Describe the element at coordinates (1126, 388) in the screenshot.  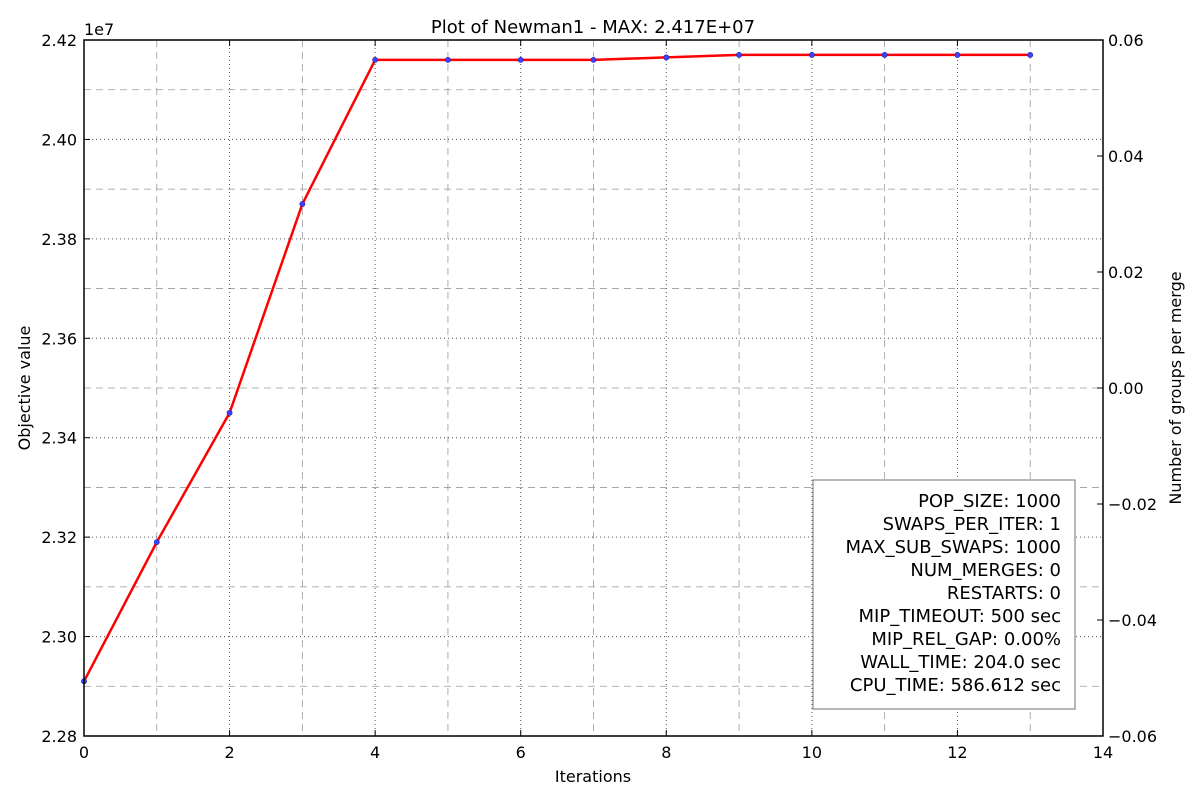
I see `y2-tick-label: 0.00` at that location.